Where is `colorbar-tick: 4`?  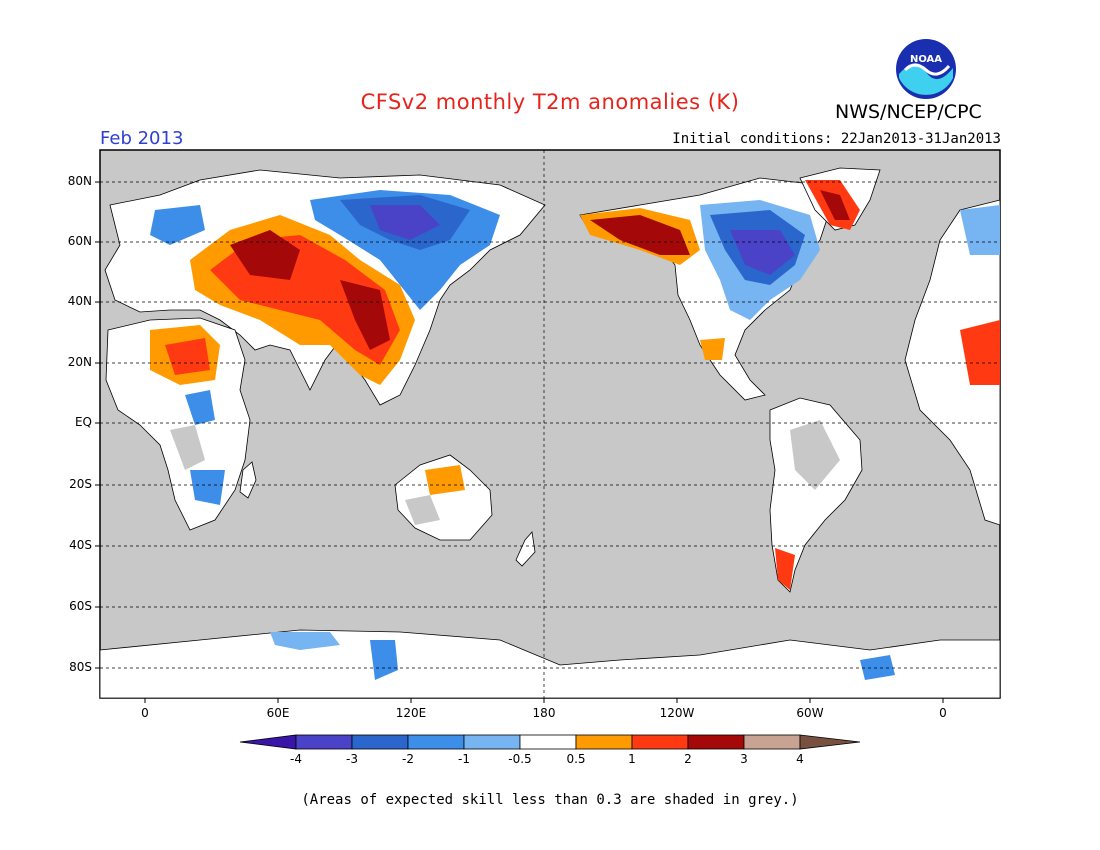
colorbar-tick: 4 is located at coordinates (800, 759).